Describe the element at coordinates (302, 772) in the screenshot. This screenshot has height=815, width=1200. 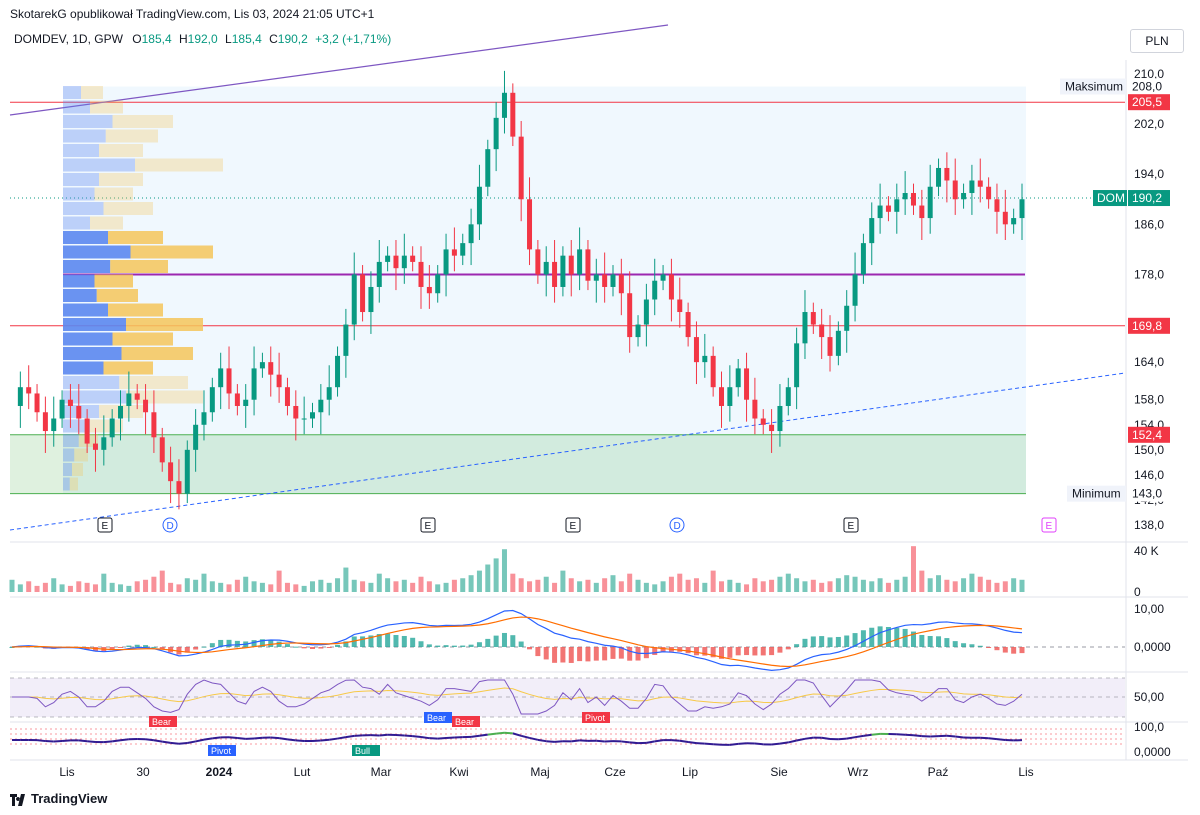
I see `time-tick-label: Lut` at that location.